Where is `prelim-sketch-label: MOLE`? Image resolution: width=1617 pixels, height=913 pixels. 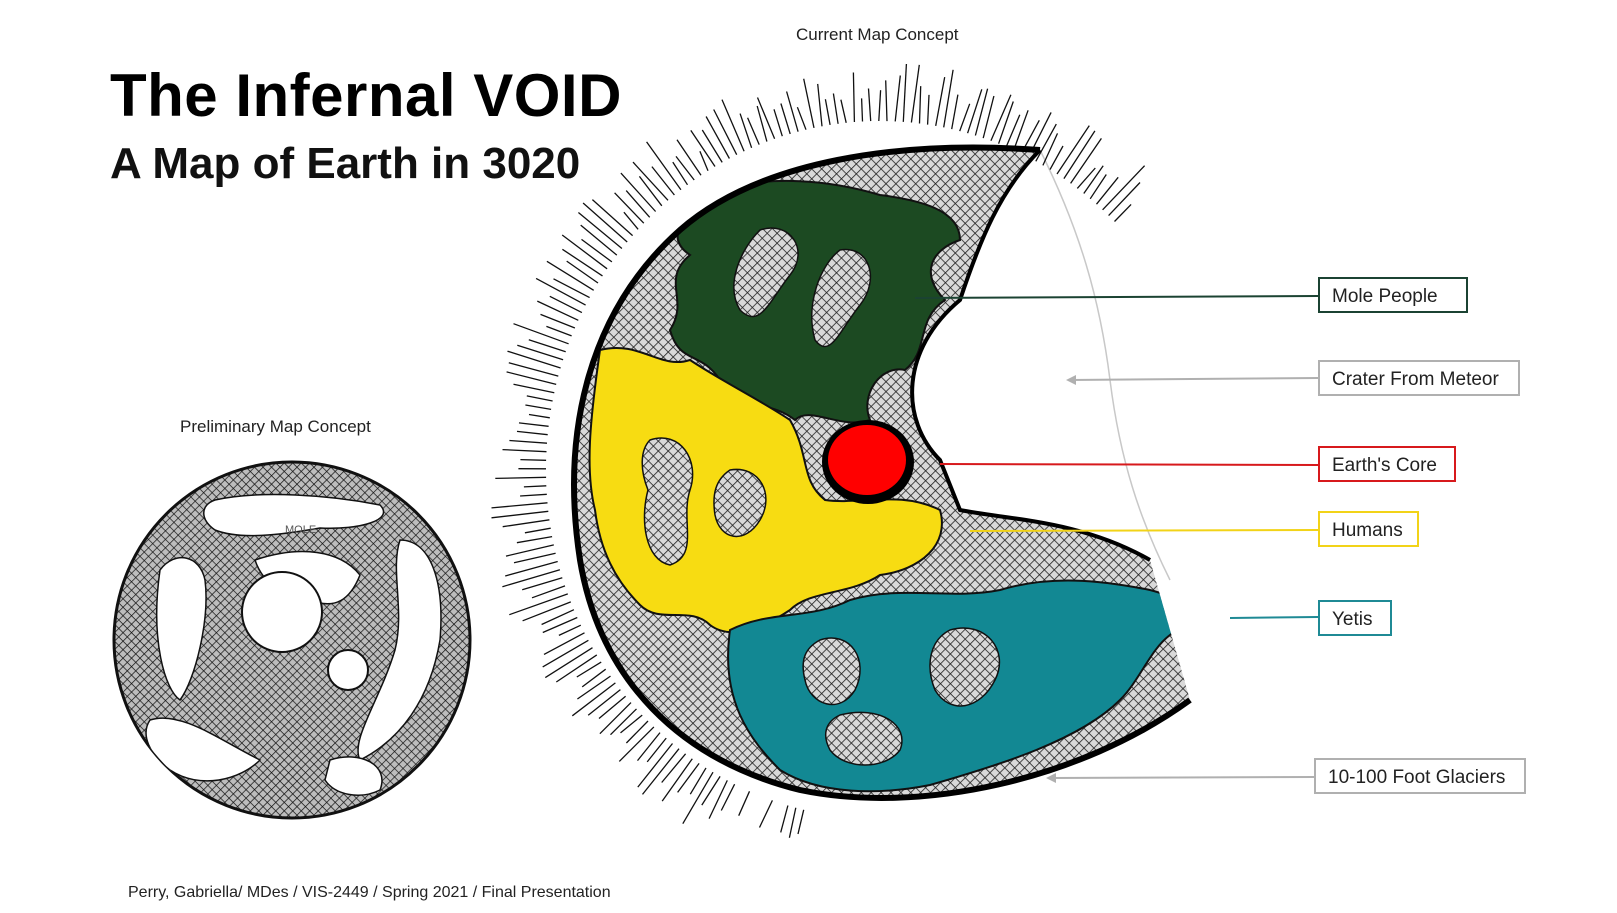 prelim-sketch-label: MOLE is located at coordinates (300, 530).